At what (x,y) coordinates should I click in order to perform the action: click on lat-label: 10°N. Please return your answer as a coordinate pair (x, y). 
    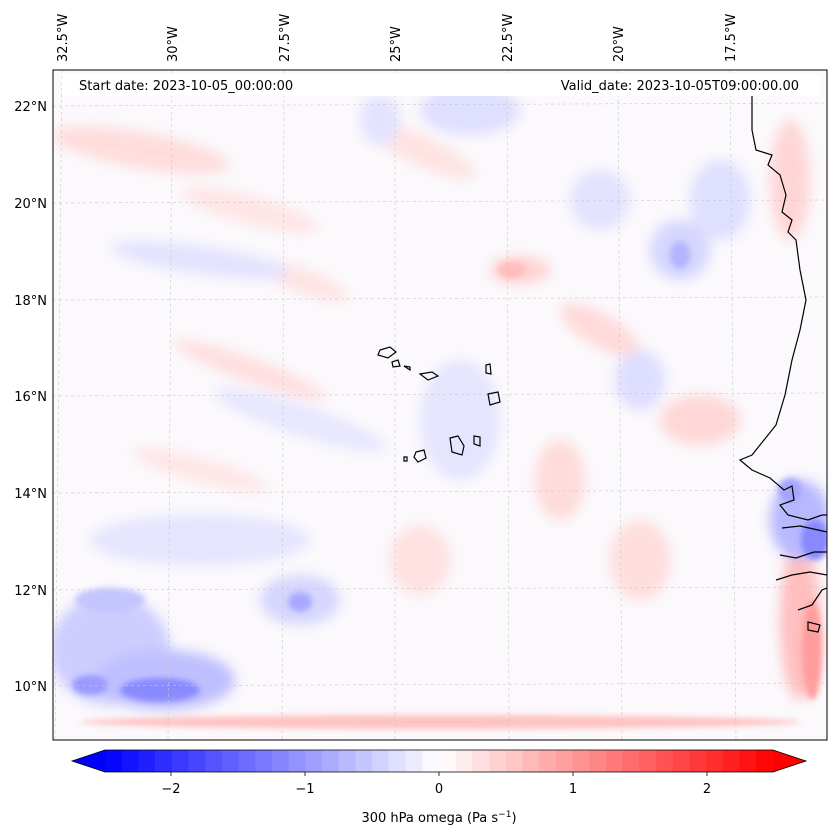
    Looking at the image, I should click on (30, 687).